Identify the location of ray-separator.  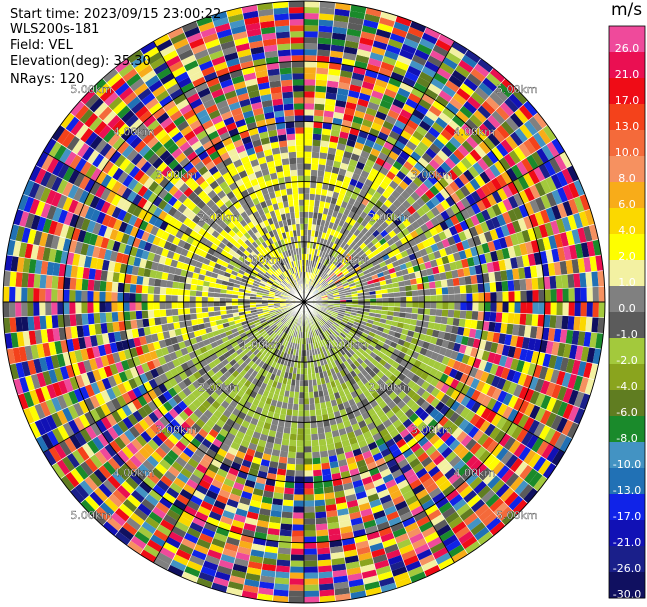
(236, 436).